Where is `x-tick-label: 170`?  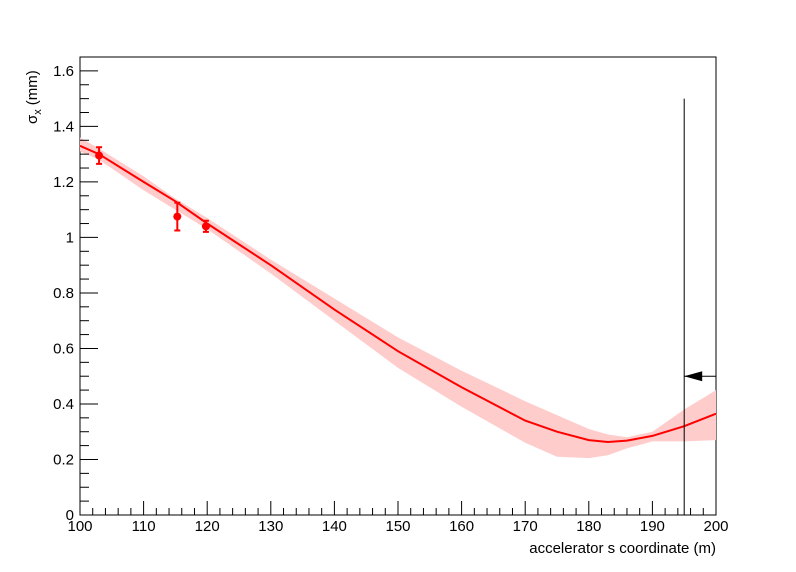 x-tick-label: 170 is located at coordinates (525, 526).